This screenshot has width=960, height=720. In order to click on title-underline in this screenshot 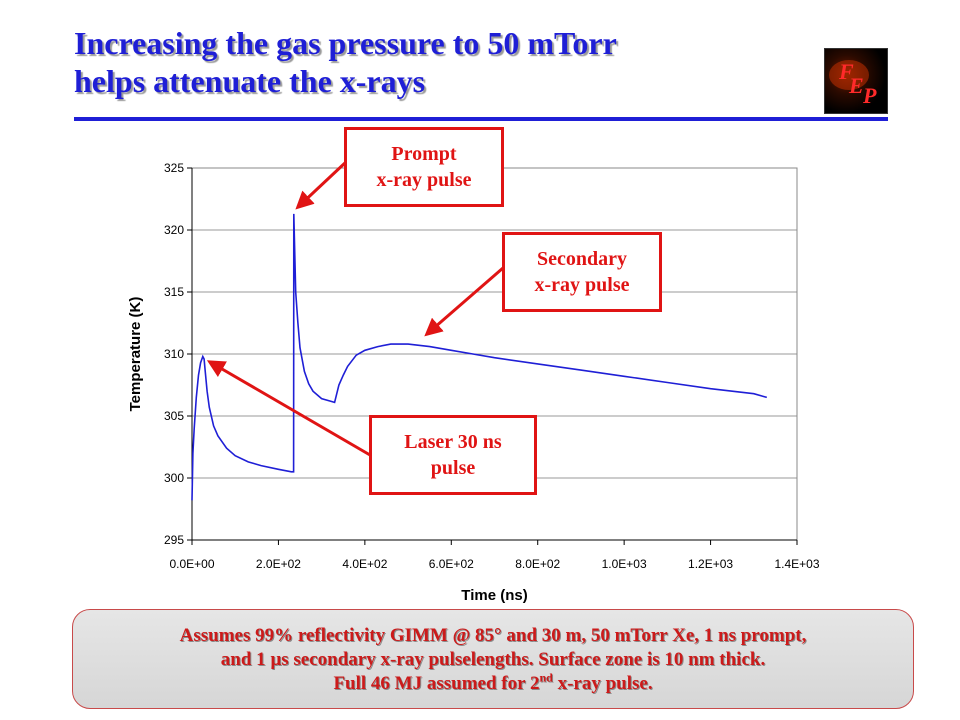, I will do `click(481, 119)`.